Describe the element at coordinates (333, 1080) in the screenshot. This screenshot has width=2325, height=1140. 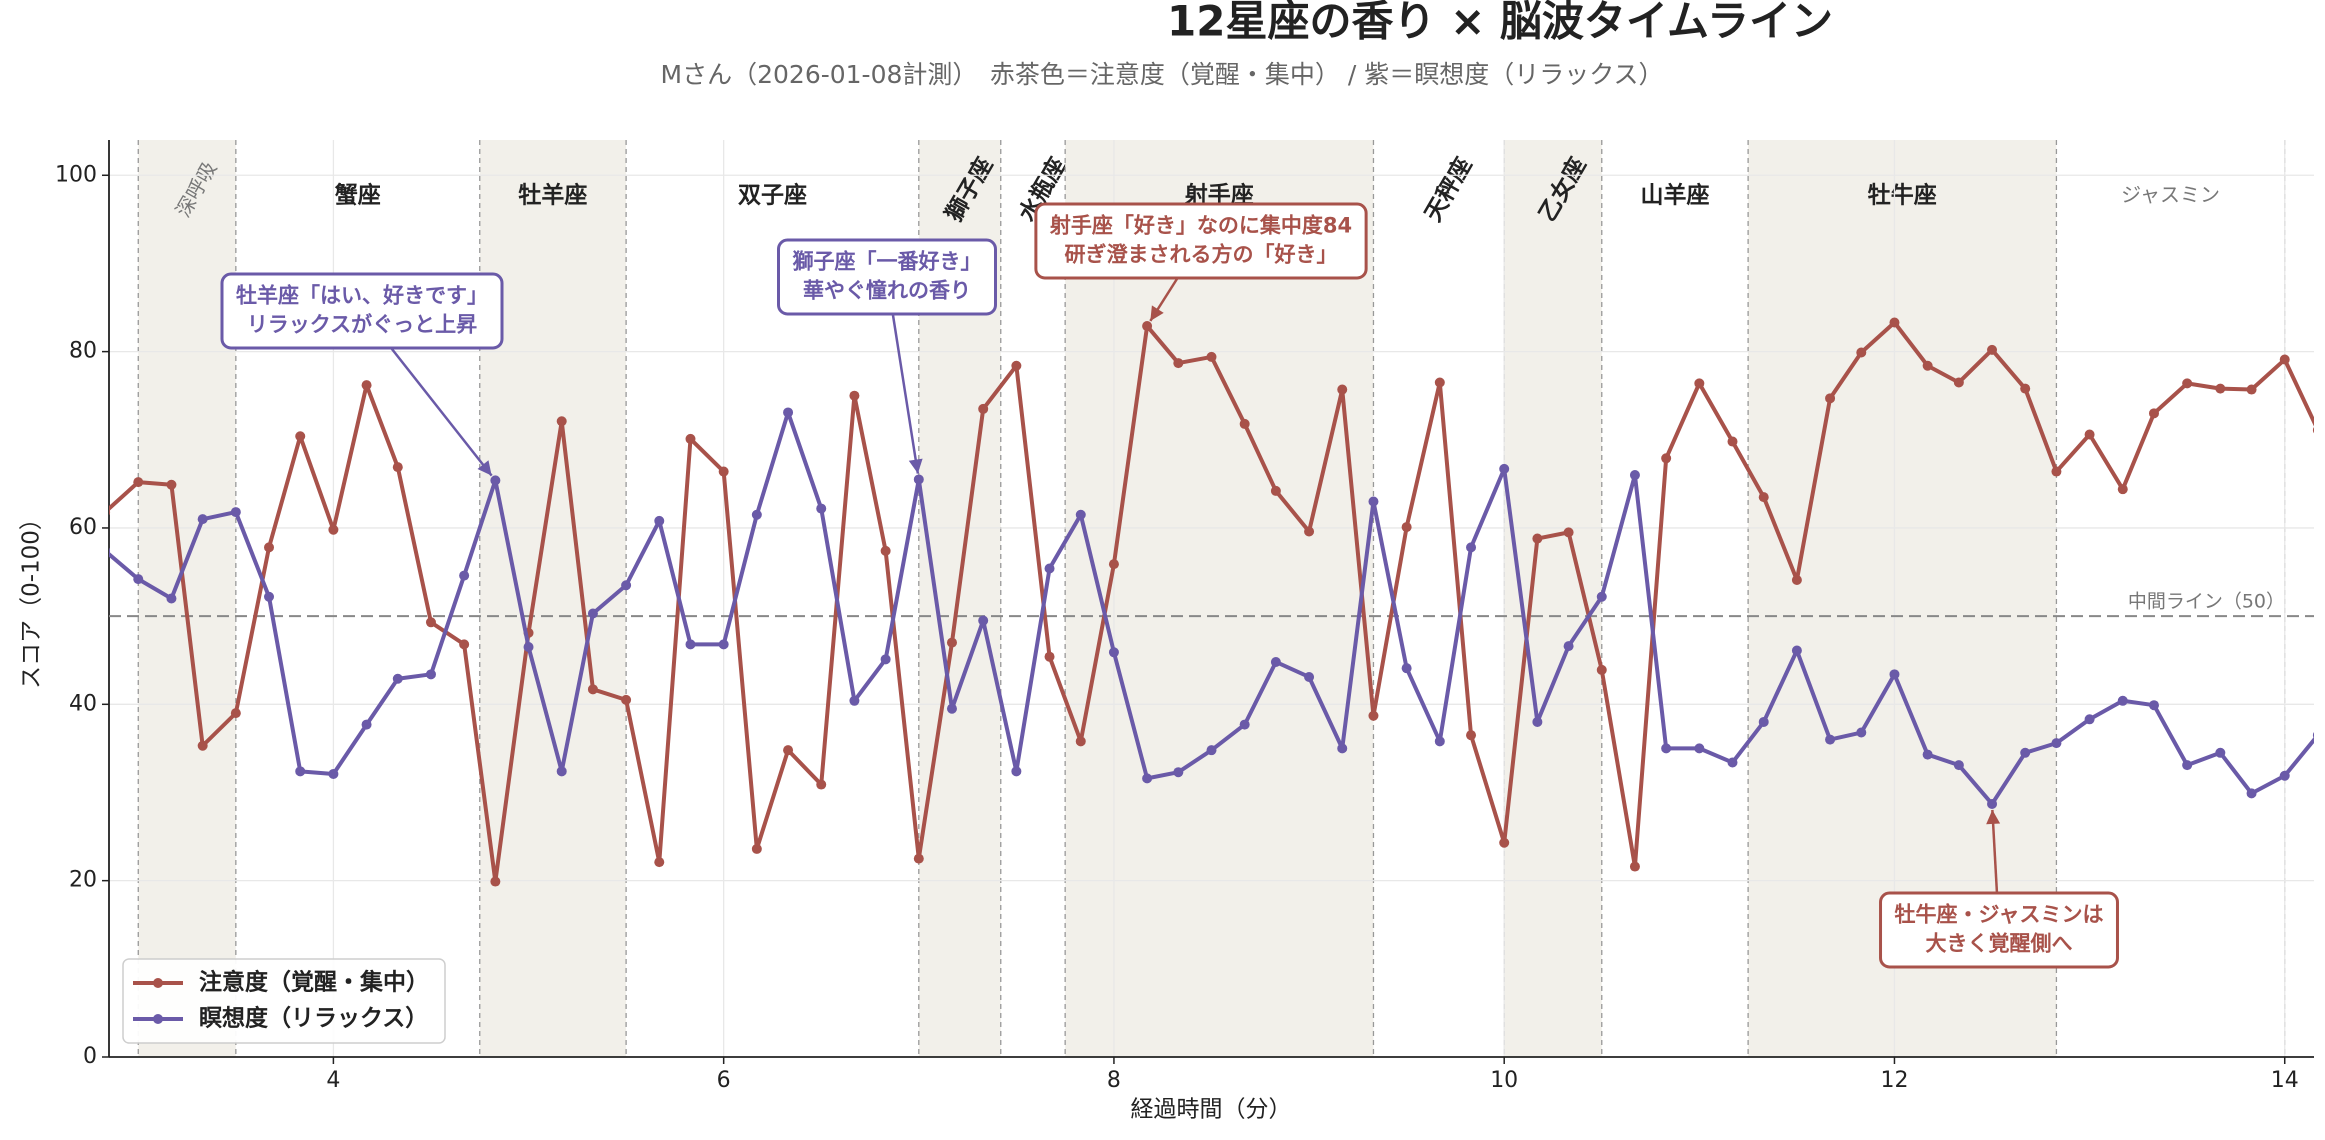
I see `x-tick-label: 4` at that location.